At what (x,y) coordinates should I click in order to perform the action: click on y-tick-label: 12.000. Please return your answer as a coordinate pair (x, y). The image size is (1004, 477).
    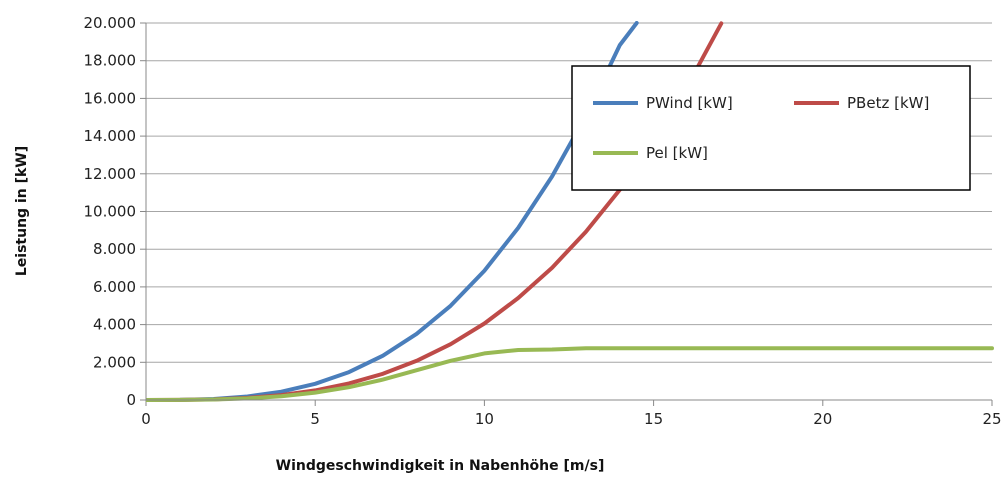
    Looking at the image, I should click on (110, 174).